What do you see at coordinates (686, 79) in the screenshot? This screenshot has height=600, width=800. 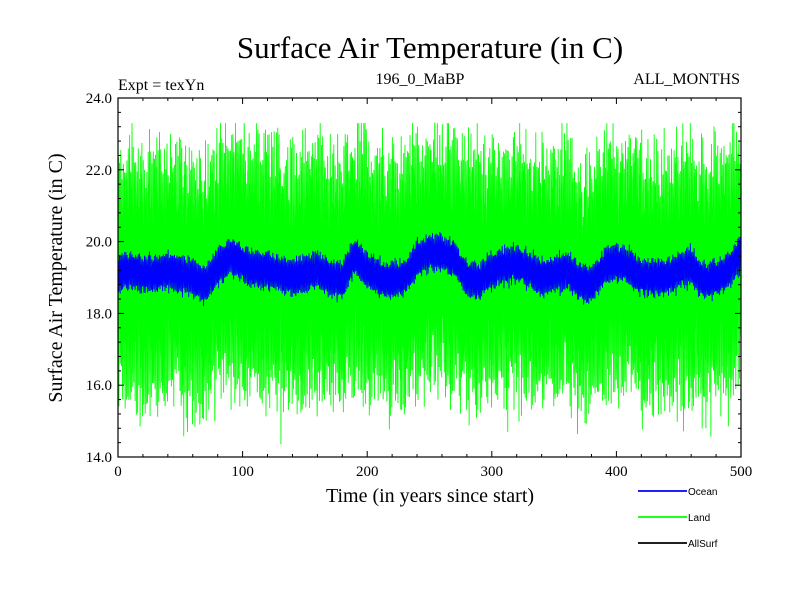 I see `chart-subtitle-right: ALL_MONTHS` at bounding box center [686, 79].